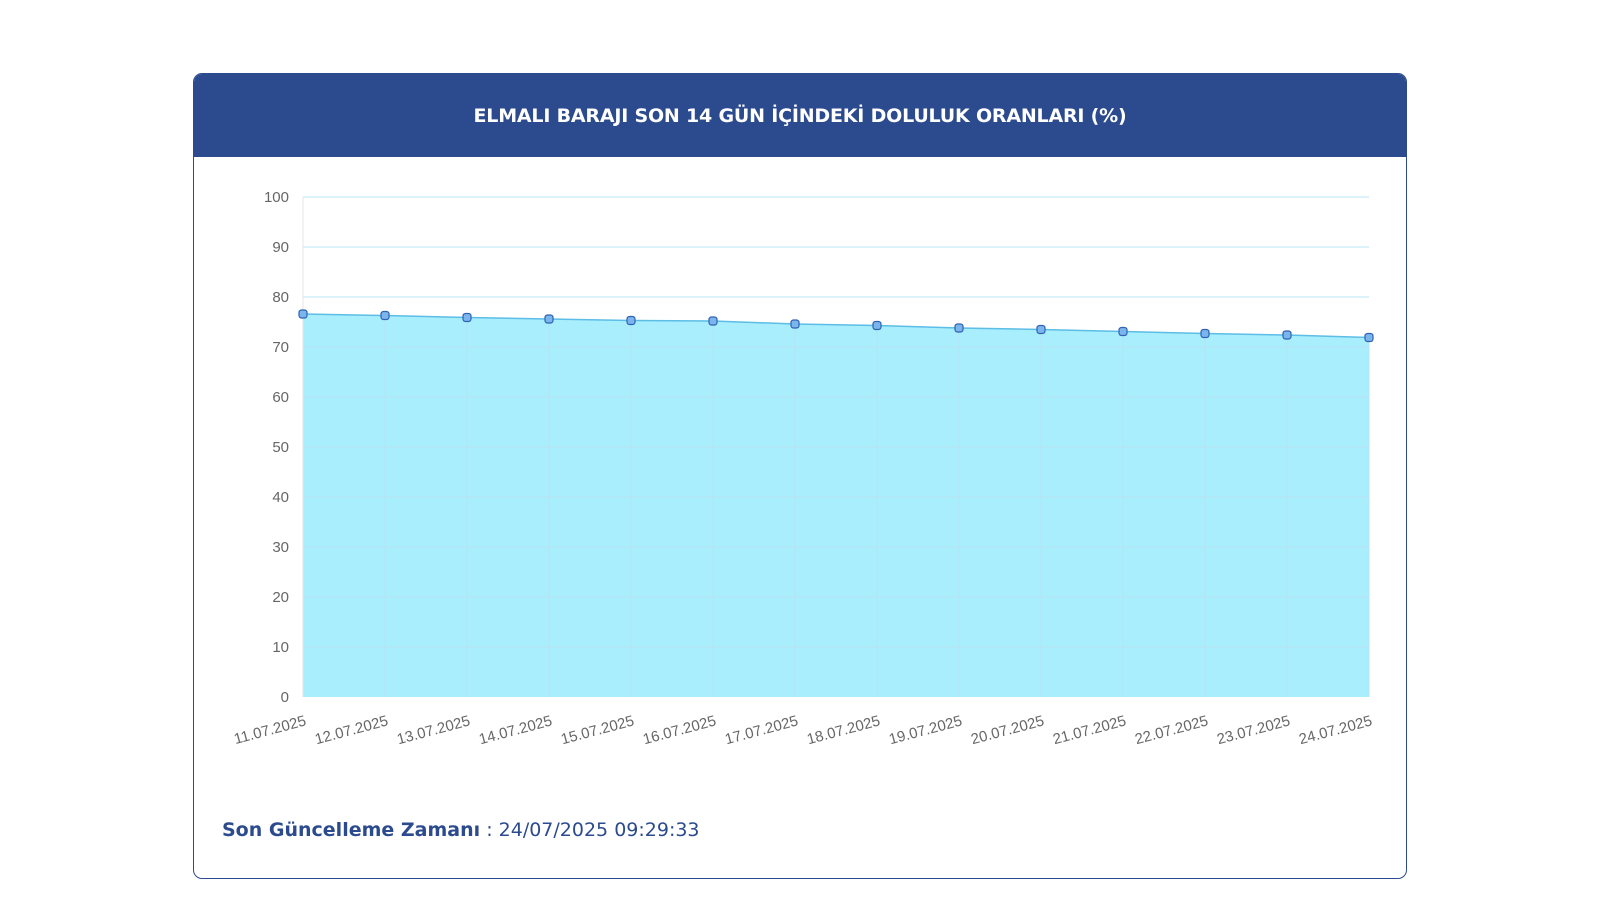 The width and height of the screenshot is (1600, 900). What do you see at coordinates (280, 247) in the screenshot?
I see `y-tick-label: 90` at bounding box center [280, 247].